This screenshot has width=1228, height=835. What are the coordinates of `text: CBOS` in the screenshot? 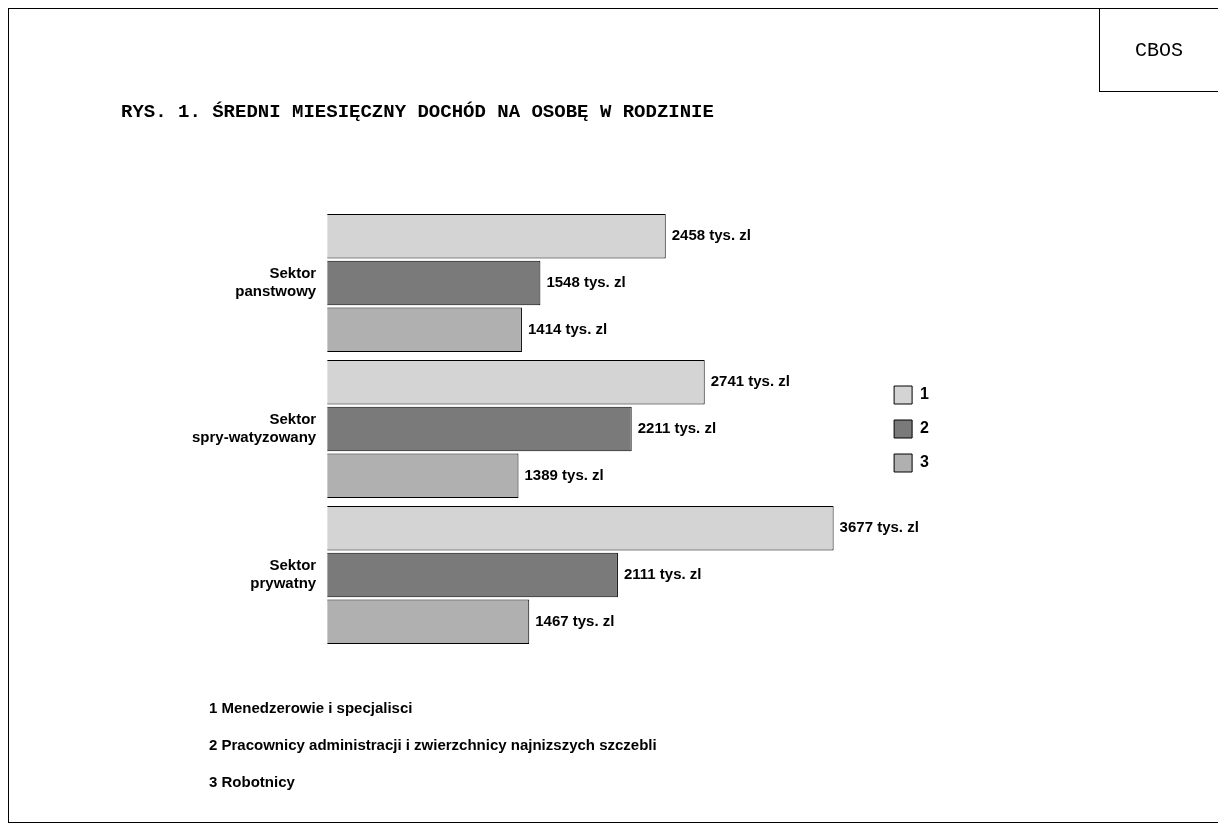 It's located at (1158, 50).